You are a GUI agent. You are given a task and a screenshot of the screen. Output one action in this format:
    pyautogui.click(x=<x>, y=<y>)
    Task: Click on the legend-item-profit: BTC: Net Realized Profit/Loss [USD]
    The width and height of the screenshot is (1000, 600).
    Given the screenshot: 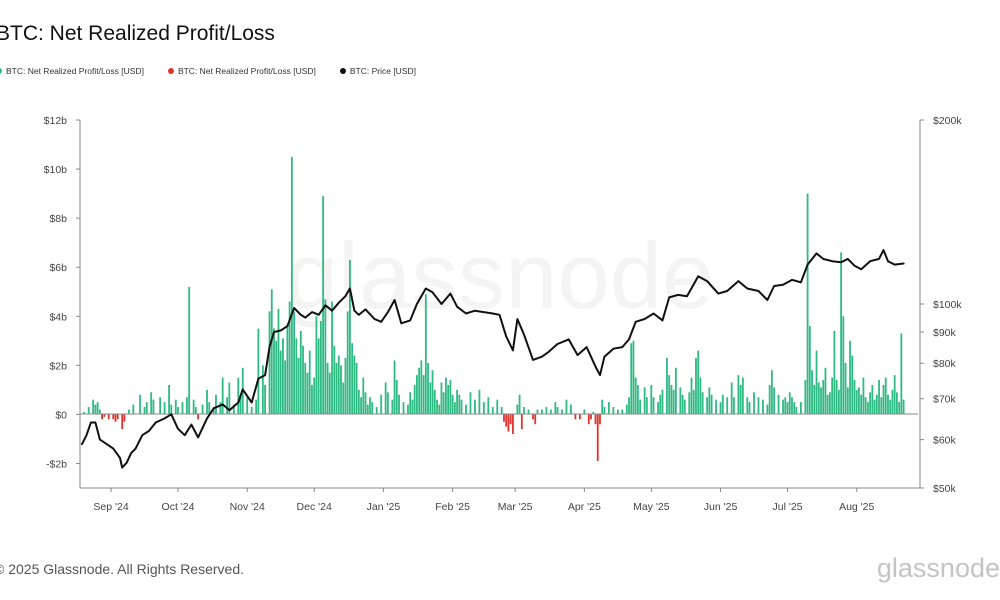 What is the action you would take?
    pyautogui.click(x=72, y=71)
    